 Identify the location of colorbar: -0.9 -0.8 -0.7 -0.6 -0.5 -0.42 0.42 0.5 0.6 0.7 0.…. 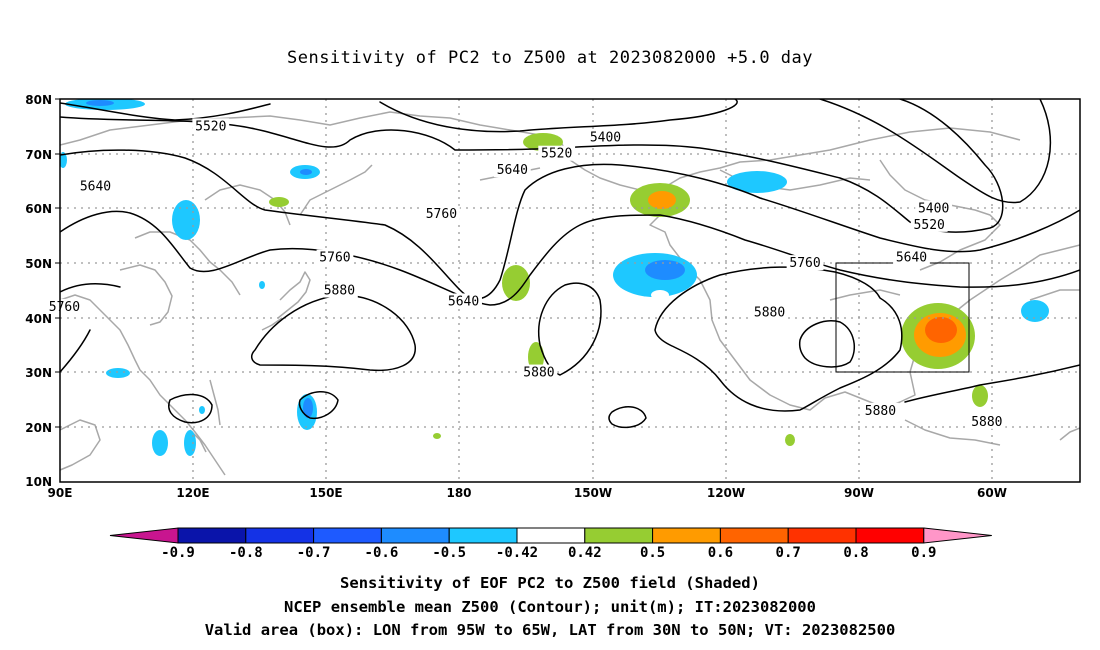
(550, 544).